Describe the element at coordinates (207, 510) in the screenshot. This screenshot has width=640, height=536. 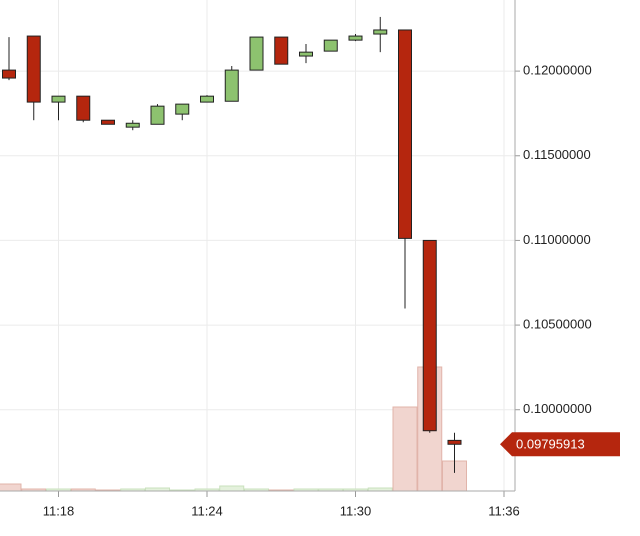
I see `x-tick-label: 11:24` at that location.